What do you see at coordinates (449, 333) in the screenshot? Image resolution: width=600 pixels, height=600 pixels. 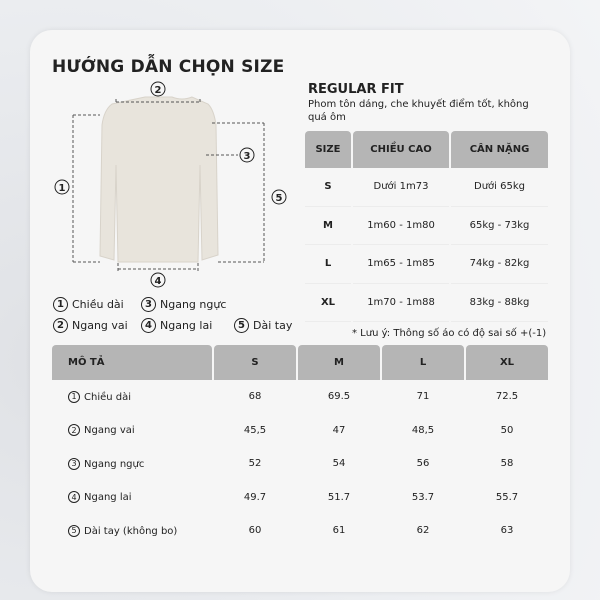 I see `tolerance-note: * Lưu ý: Thông số áo có độ sai số +(-1)` at bounding box center [449, 333].